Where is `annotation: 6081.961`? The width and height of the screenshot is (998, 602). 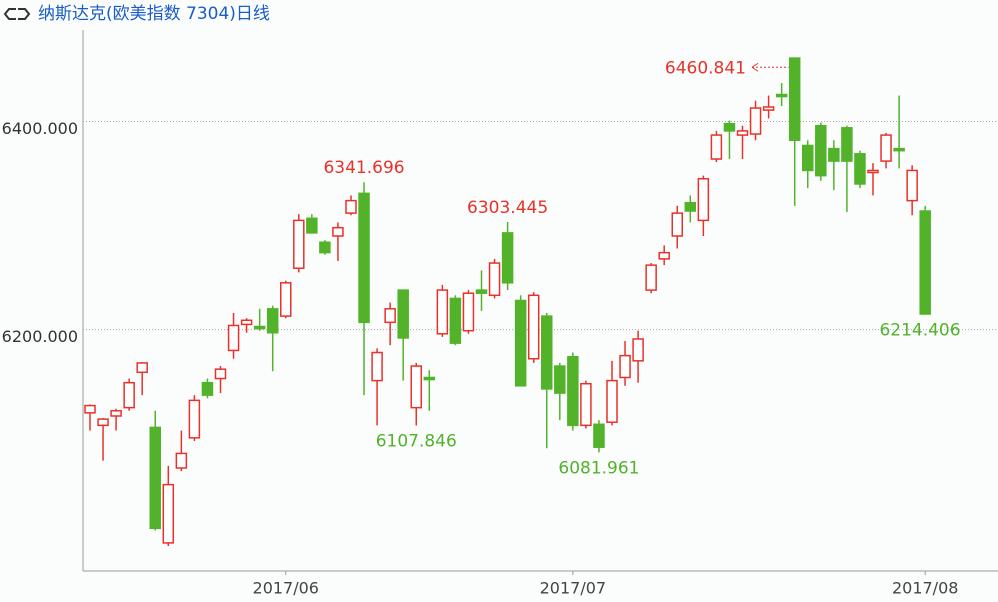
annotation: 6081.961 is located at coordinates (598, 468).